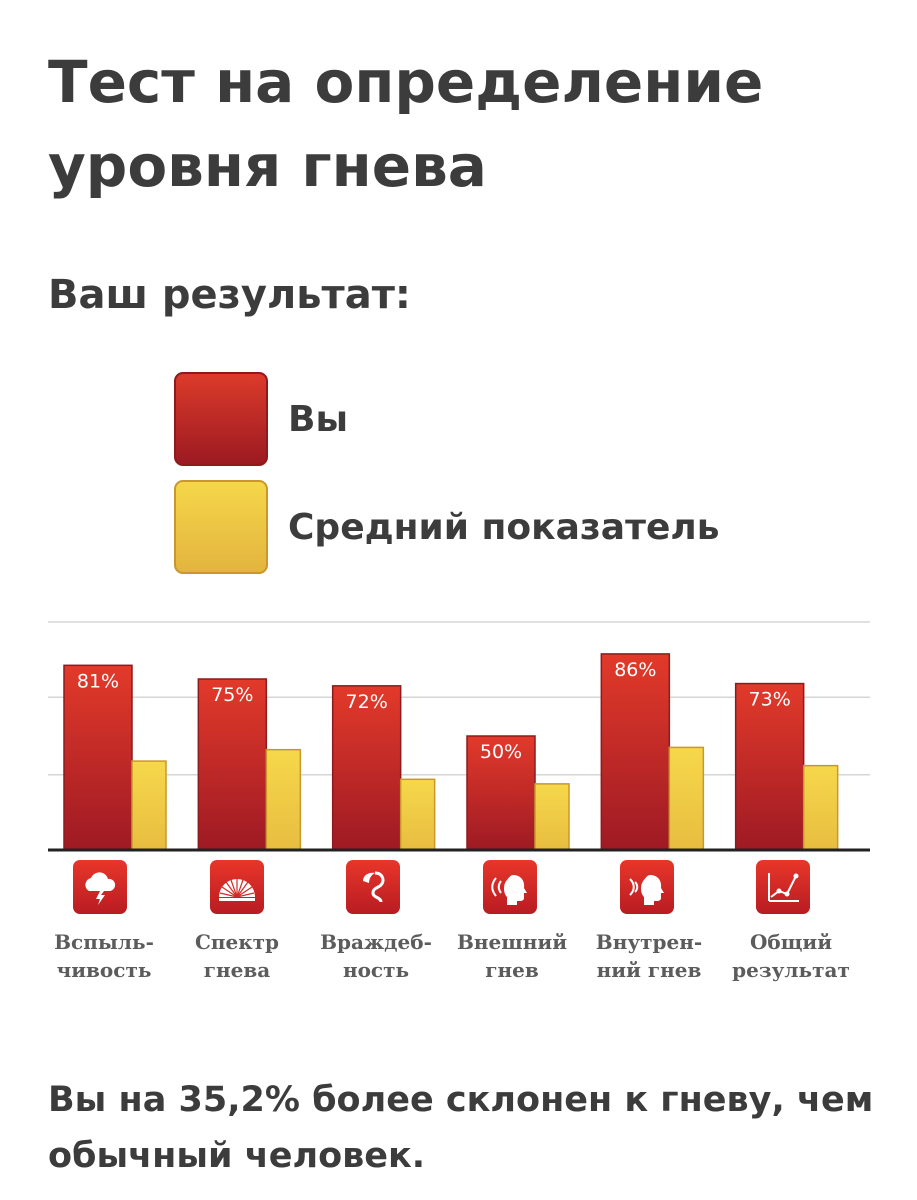 This screenshot has height=1200, width=917. What do you see at coordinates (512, 956) in the screenshot?
I see `category-label: Внешний гнев` at bounding box center [512, 956].